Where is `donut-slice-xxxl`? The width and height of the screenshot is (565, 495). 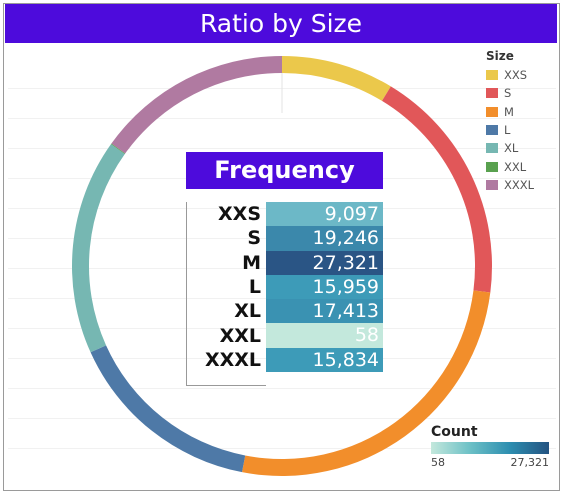
donut-slice-xxxl is located at coordinates (196, 105).